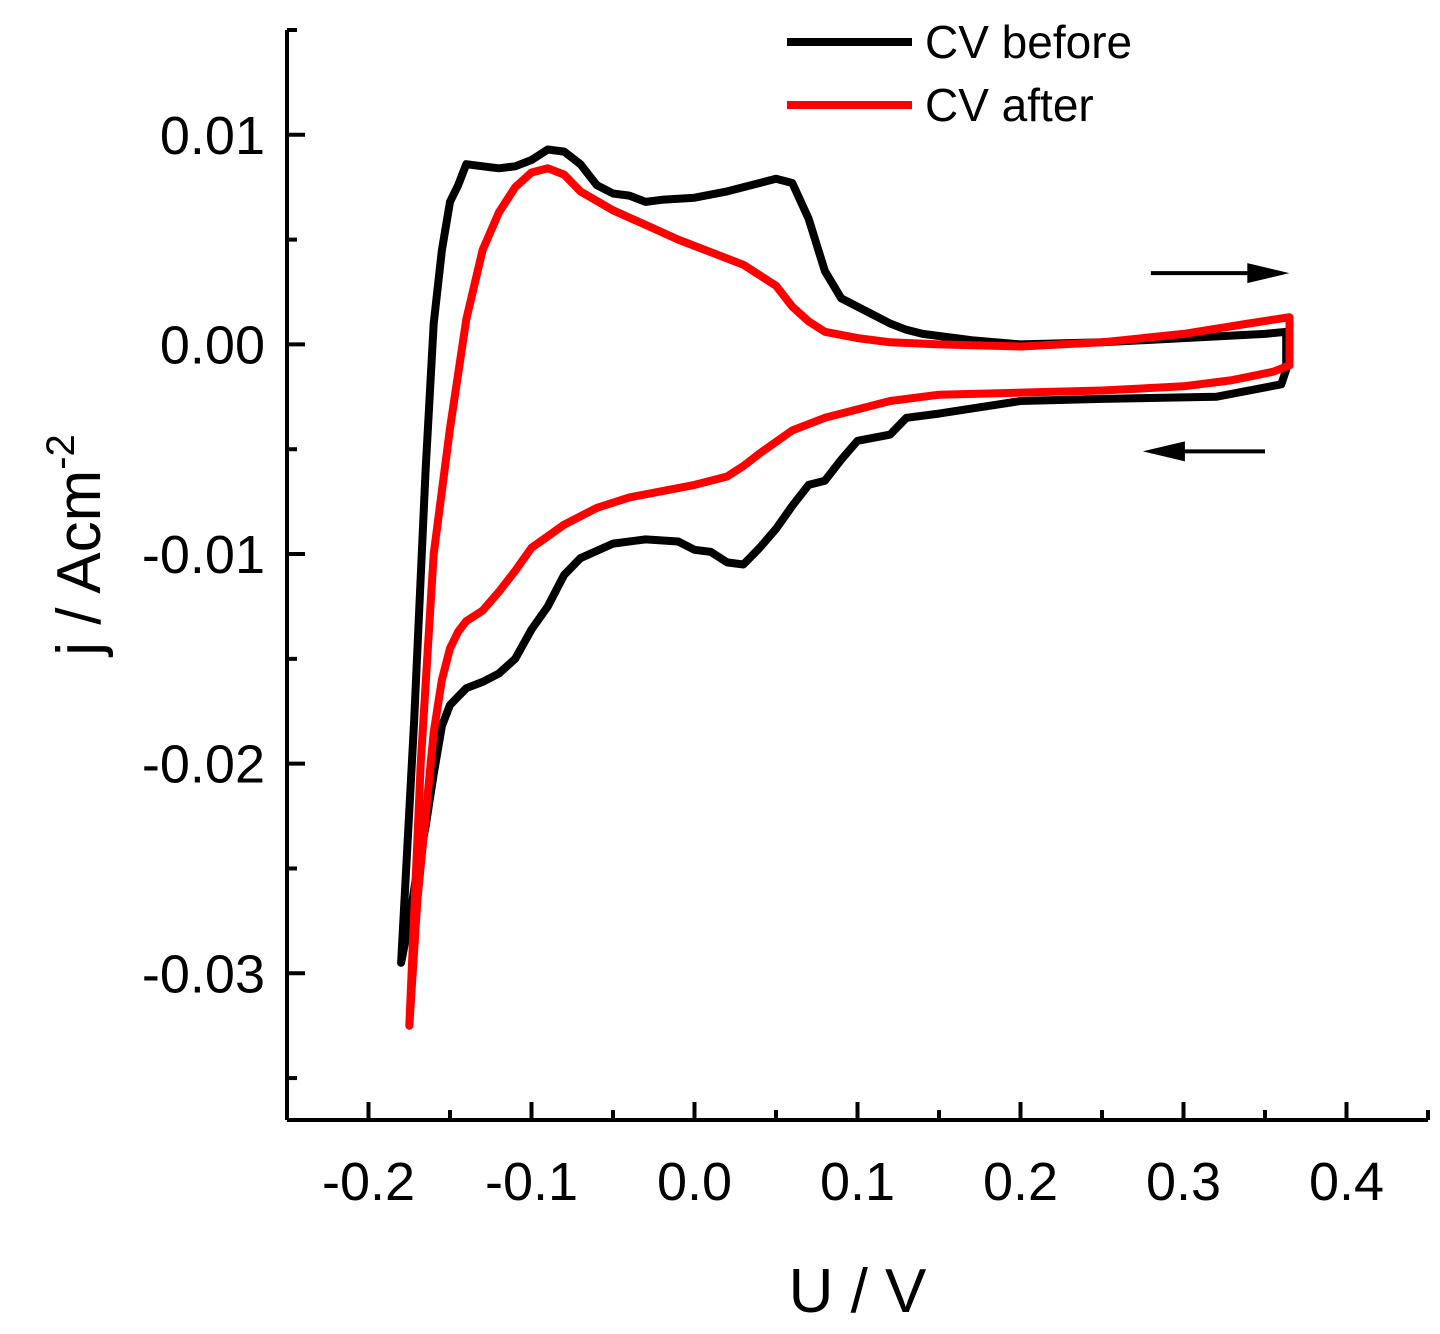 This screenshot has width=1440, height=1334. What do you see at coordinates (212, 345) in the screenshot?
I see `y-tick-label: 0.00` at bounding box center [212, 345].